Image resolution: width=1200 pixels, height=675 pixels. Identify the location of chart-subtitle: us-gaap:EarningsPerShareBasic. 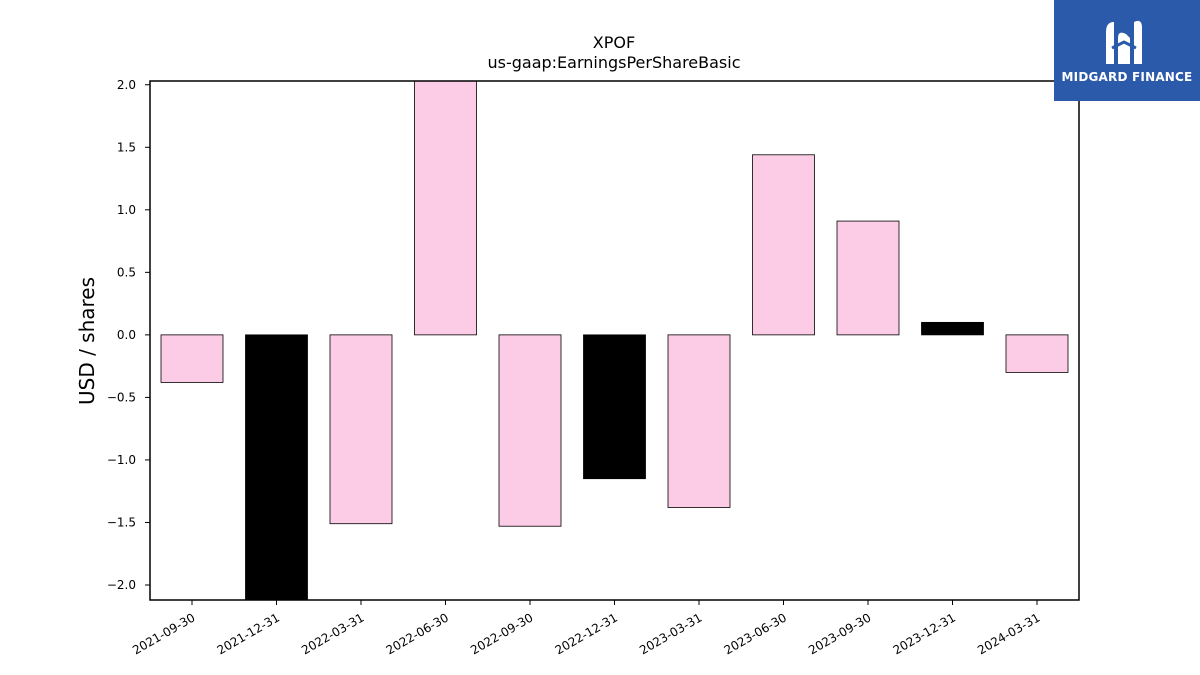
(613, 62).